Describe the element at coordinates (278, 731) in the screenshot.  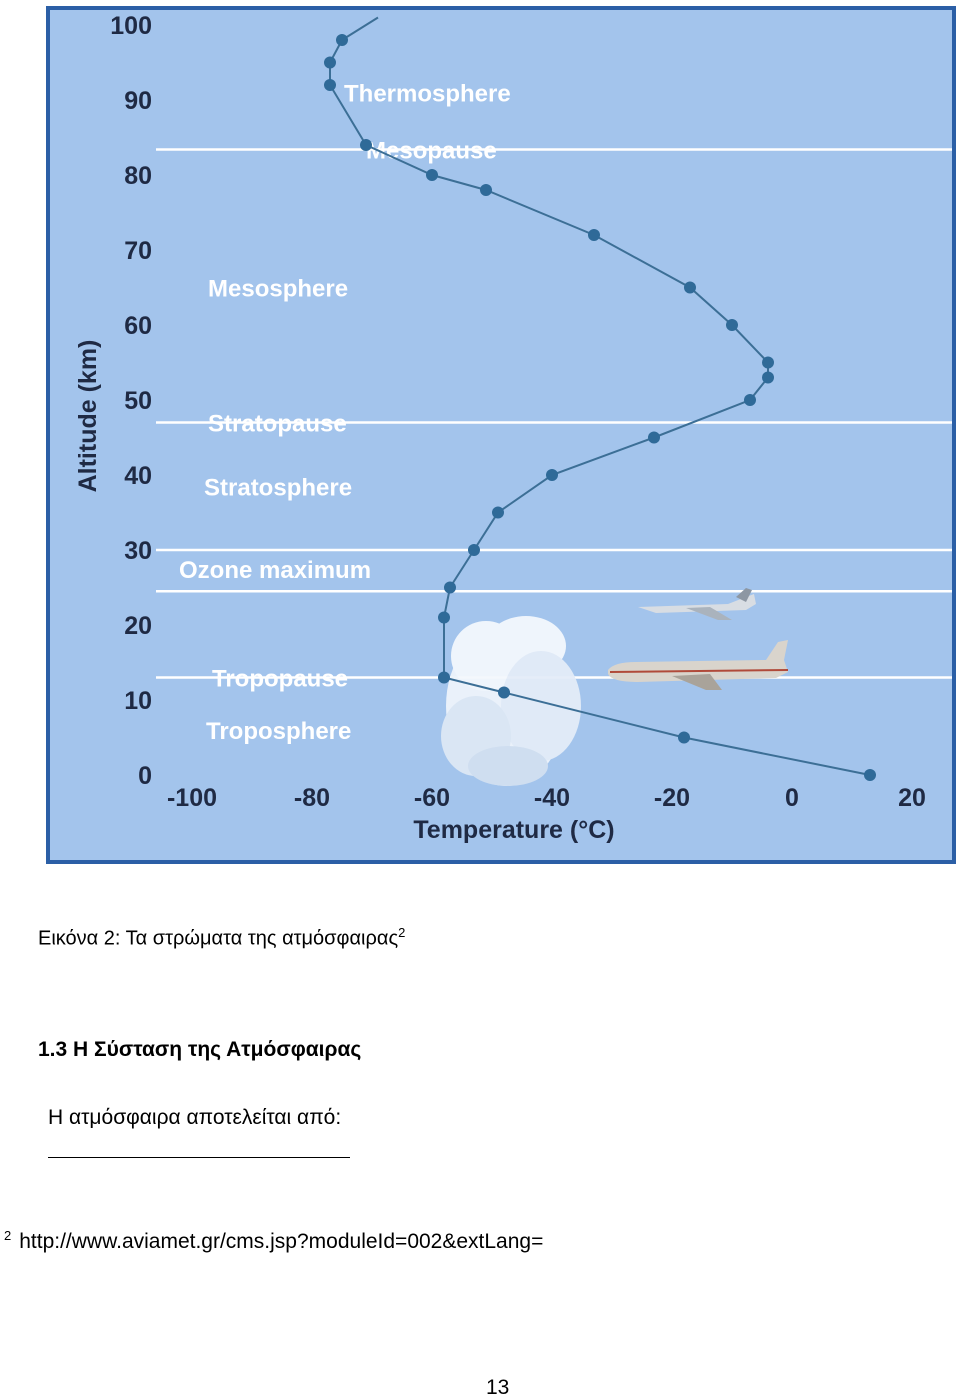
I see `layer-label: Troposphere` at that location.